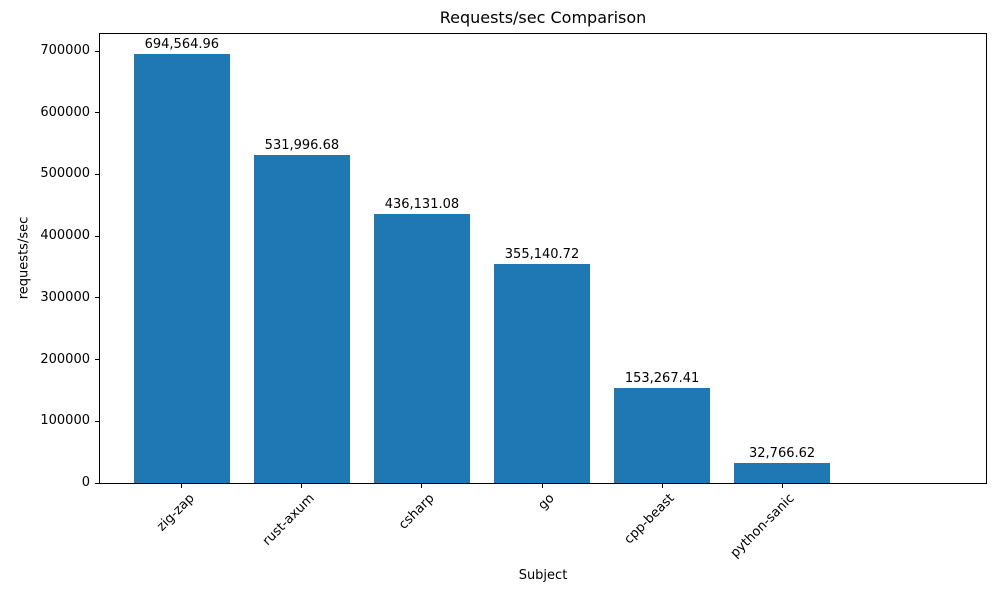 This screenshot has width=1000, height=600. What do you see at coordinates (422, 204) in the screenshot?
I see `bar-value-label: 436,131.08` at bounding box center [422, 204].